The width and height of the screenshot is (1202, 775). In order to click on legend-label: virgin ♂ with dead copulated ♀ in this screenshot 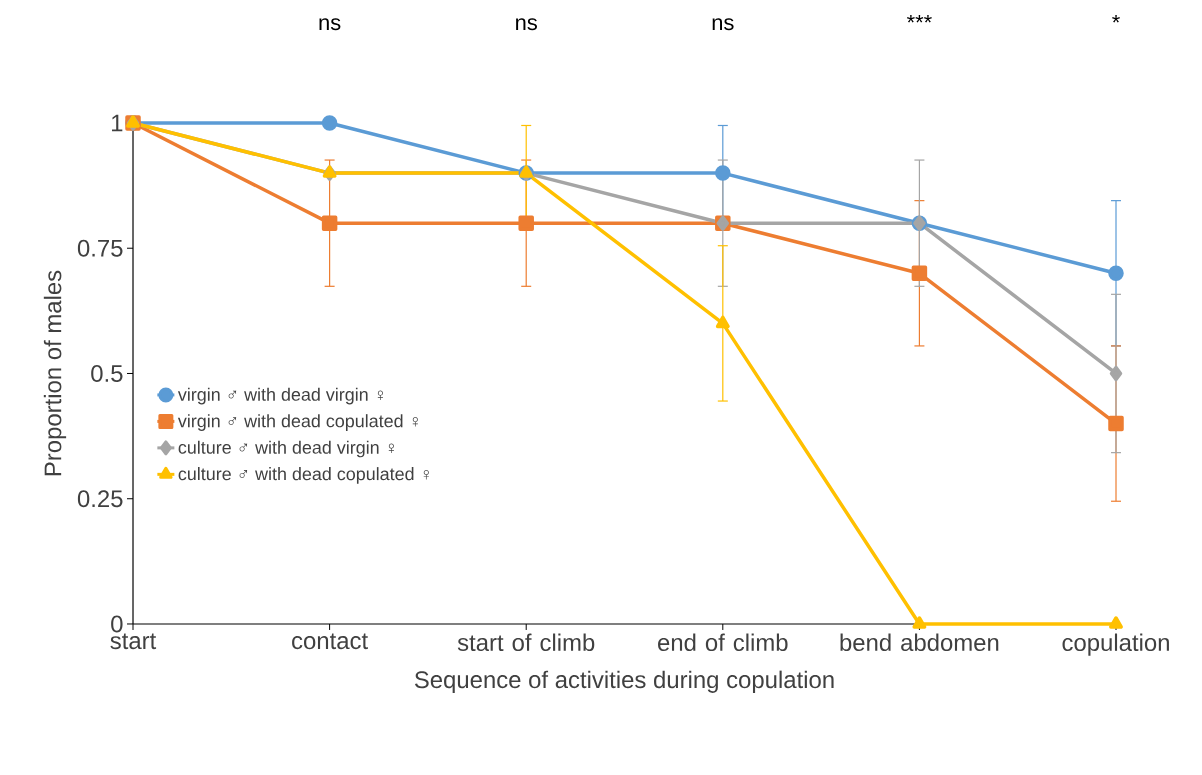, I will do `click(297, 422)`.